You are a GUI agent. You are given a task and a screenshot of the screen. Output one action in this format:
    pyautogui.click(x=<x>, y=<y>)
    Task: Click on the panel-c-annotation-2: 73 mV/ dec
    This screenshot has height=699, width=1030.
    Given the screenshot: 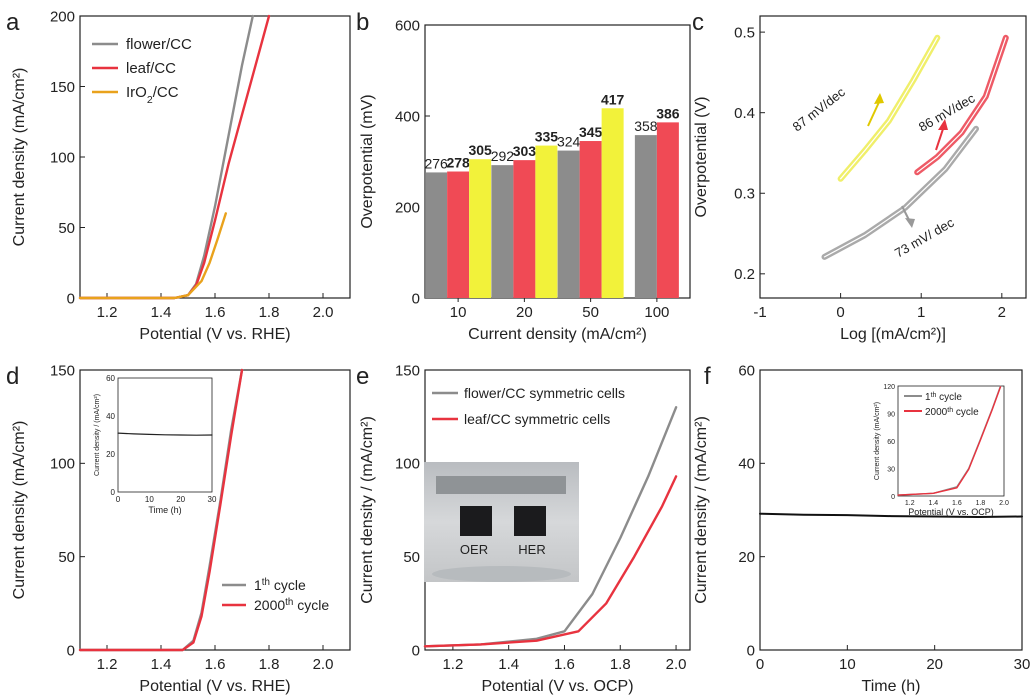 What is the action you would take?
    pyautogui.click(x=924, y=237)
    